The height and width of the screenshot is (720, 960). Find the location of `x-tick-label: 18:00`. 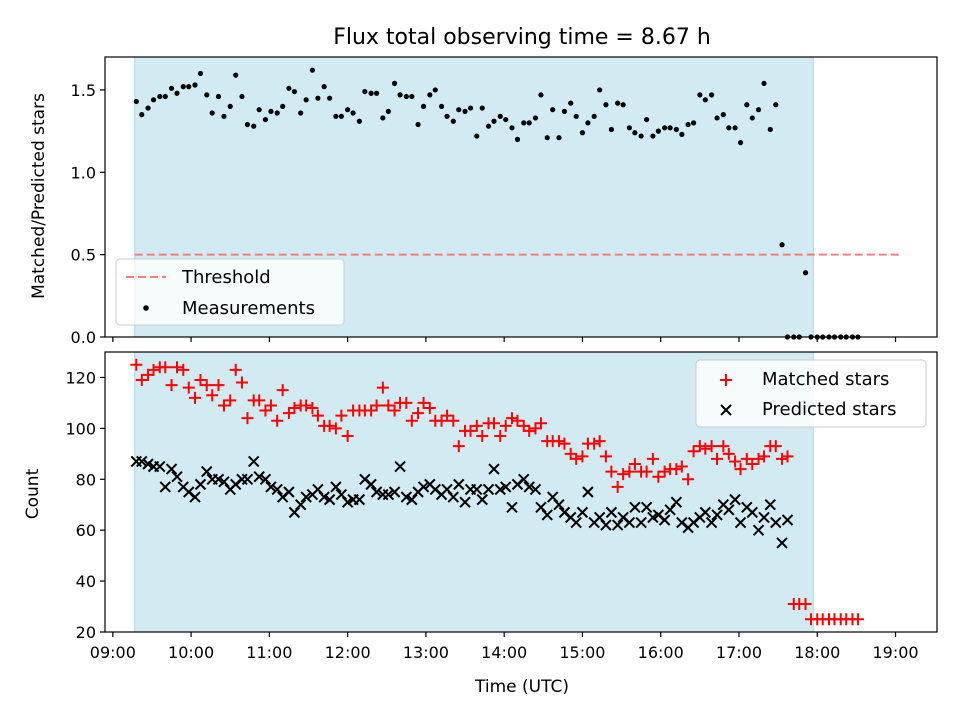

x-tick-label: 18:00 is located at coordinates (817, 652).